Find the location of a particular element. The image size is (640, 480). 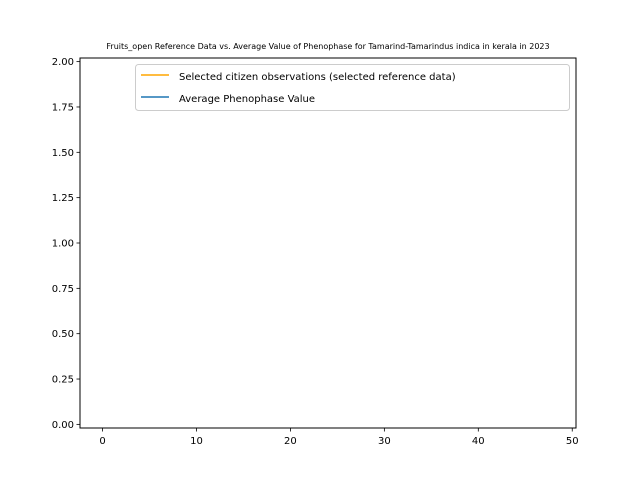

y-axis: 0.00 0.25 0.50 0.75 1.00 1.25 1.50 1.75 2.00 is located at coordinates (66, 244).